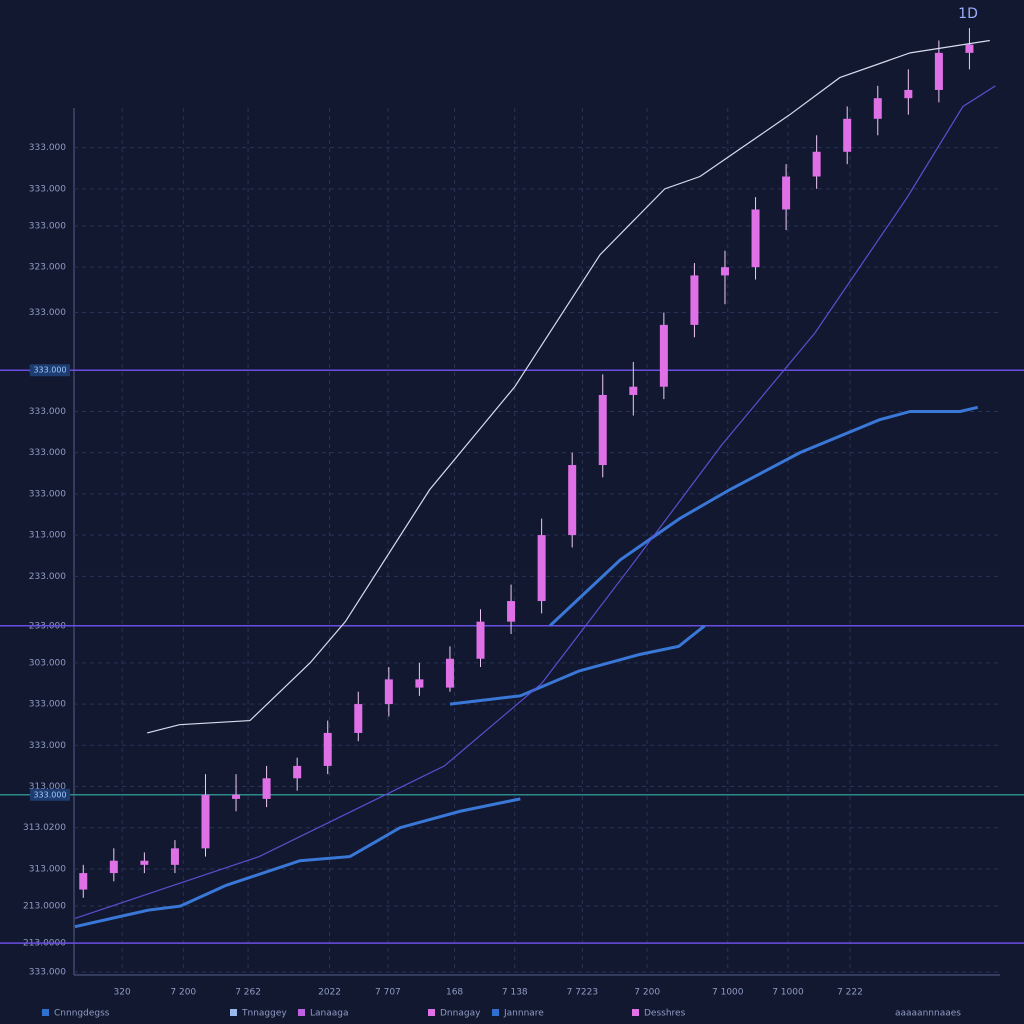 The width and height of the screenshot is (1024, 1024). Describe the element at coordinates (329, 993) in the screenshot. I see `x-tick-label: 2022` at that location.